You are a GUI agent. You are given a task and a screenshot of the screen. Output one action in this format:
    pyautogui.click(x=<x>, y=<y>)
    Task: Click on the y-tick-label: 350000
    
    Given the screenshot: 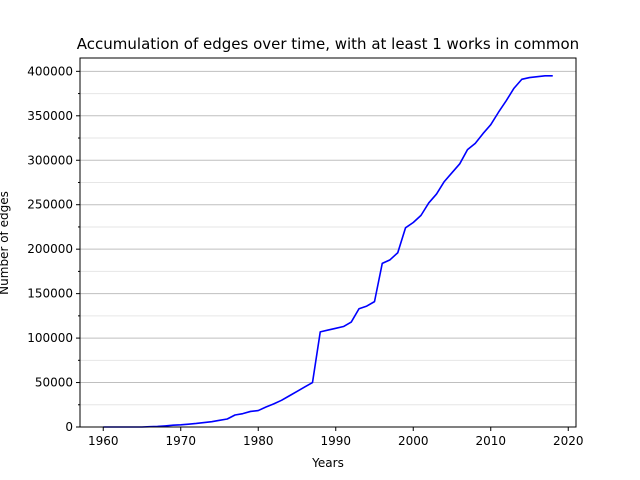 What is the action you would take?
    pyautogui.click(x=50, y=116)
    